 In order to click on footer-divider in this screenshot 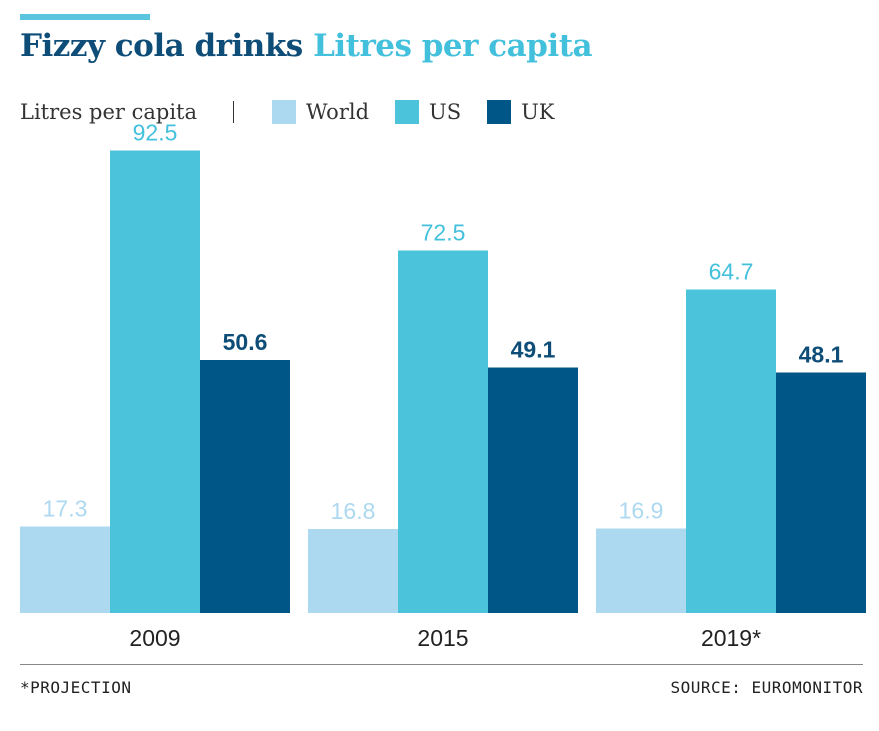, I will do `click(441, 664)`.